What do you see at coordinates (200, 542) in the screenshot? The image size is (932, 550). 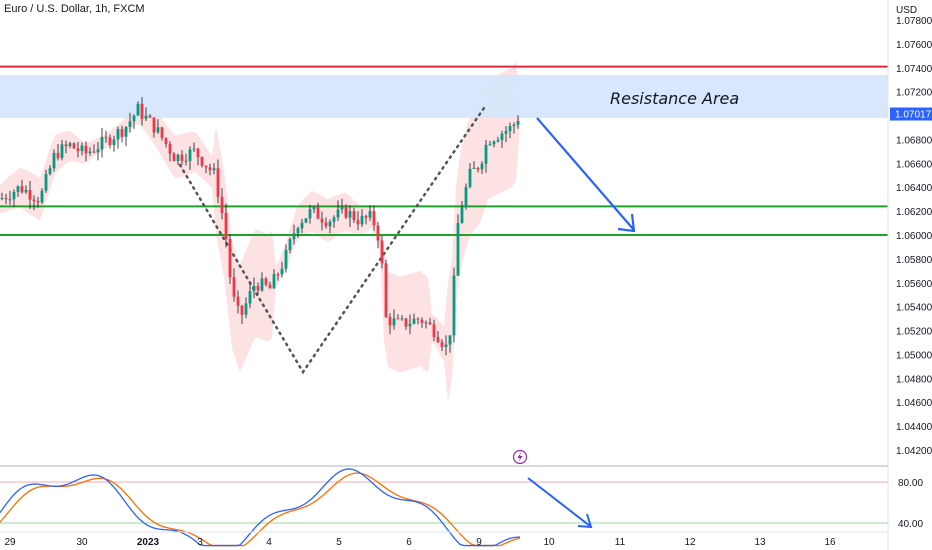 I see `x-tick-label: 3` at bounding box center [200, 542].